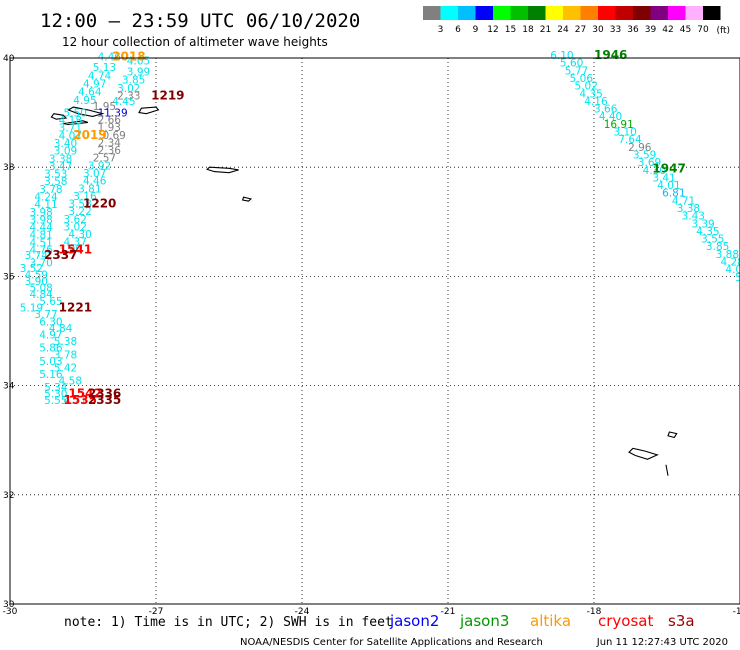 The height and width of the screenshot is (650, 740). I want to click on lat-tick-label: 36, so click(9, 277).